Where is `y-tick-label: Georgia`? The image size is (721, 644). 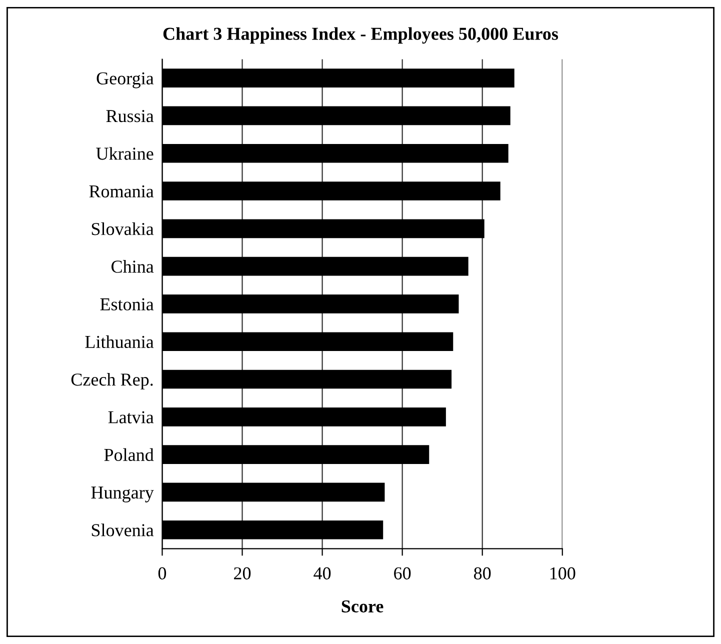 y-tick-label: Georgia is located at coordinates (125, 80).